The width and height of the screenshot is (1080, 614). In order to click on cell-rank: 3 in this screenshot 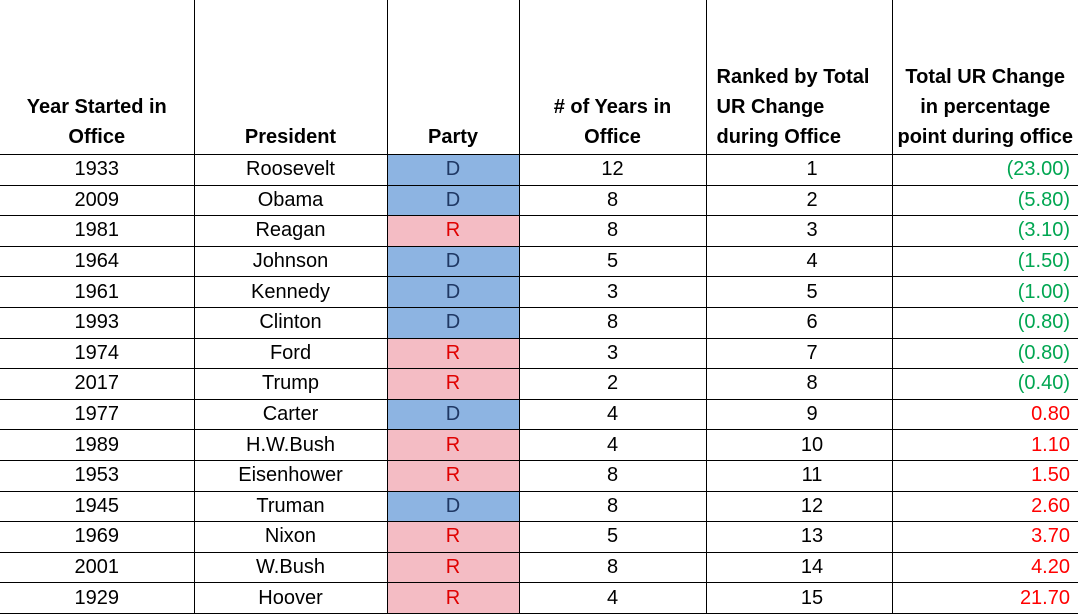, I will do `click(799, 231)`.